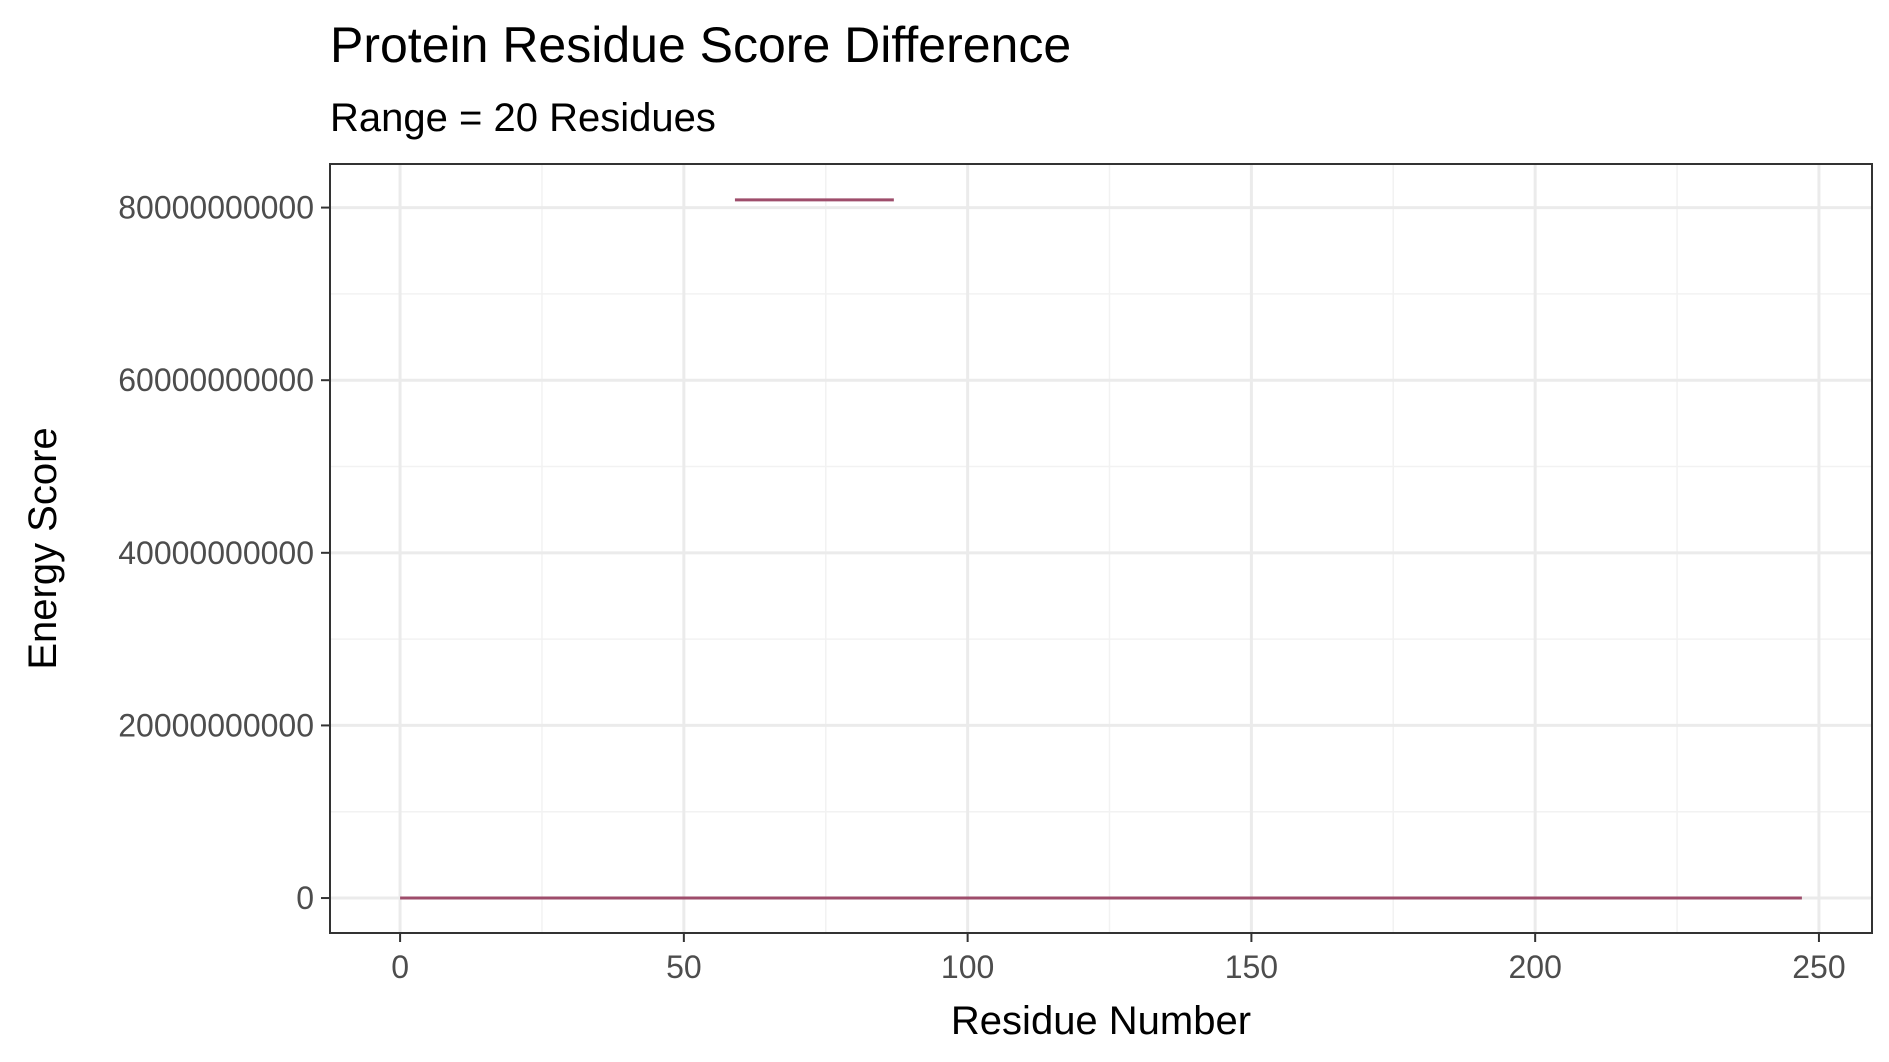 The image size is (1889, 1062). Describe the element at coordinates (43, 548) in the screenshot. I see `y-axis-title: Energy Score` at that location.